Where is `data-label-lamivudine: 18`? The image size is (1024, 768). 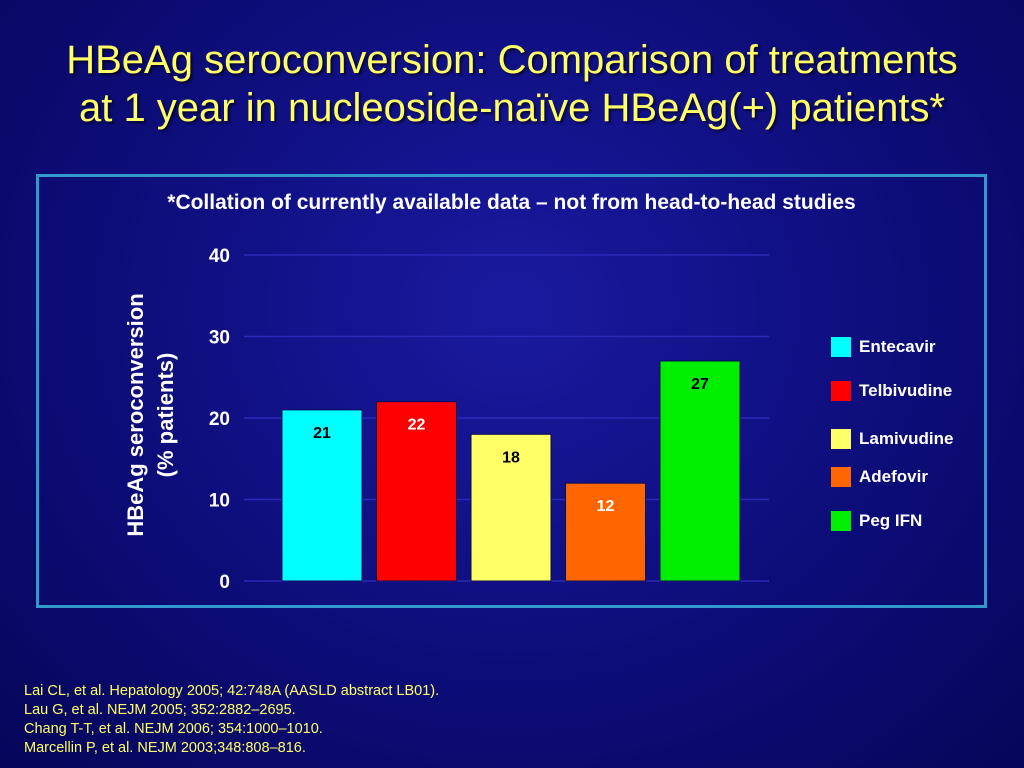
data-label-lamivudine: 18 is located at coordinates (511, 457).